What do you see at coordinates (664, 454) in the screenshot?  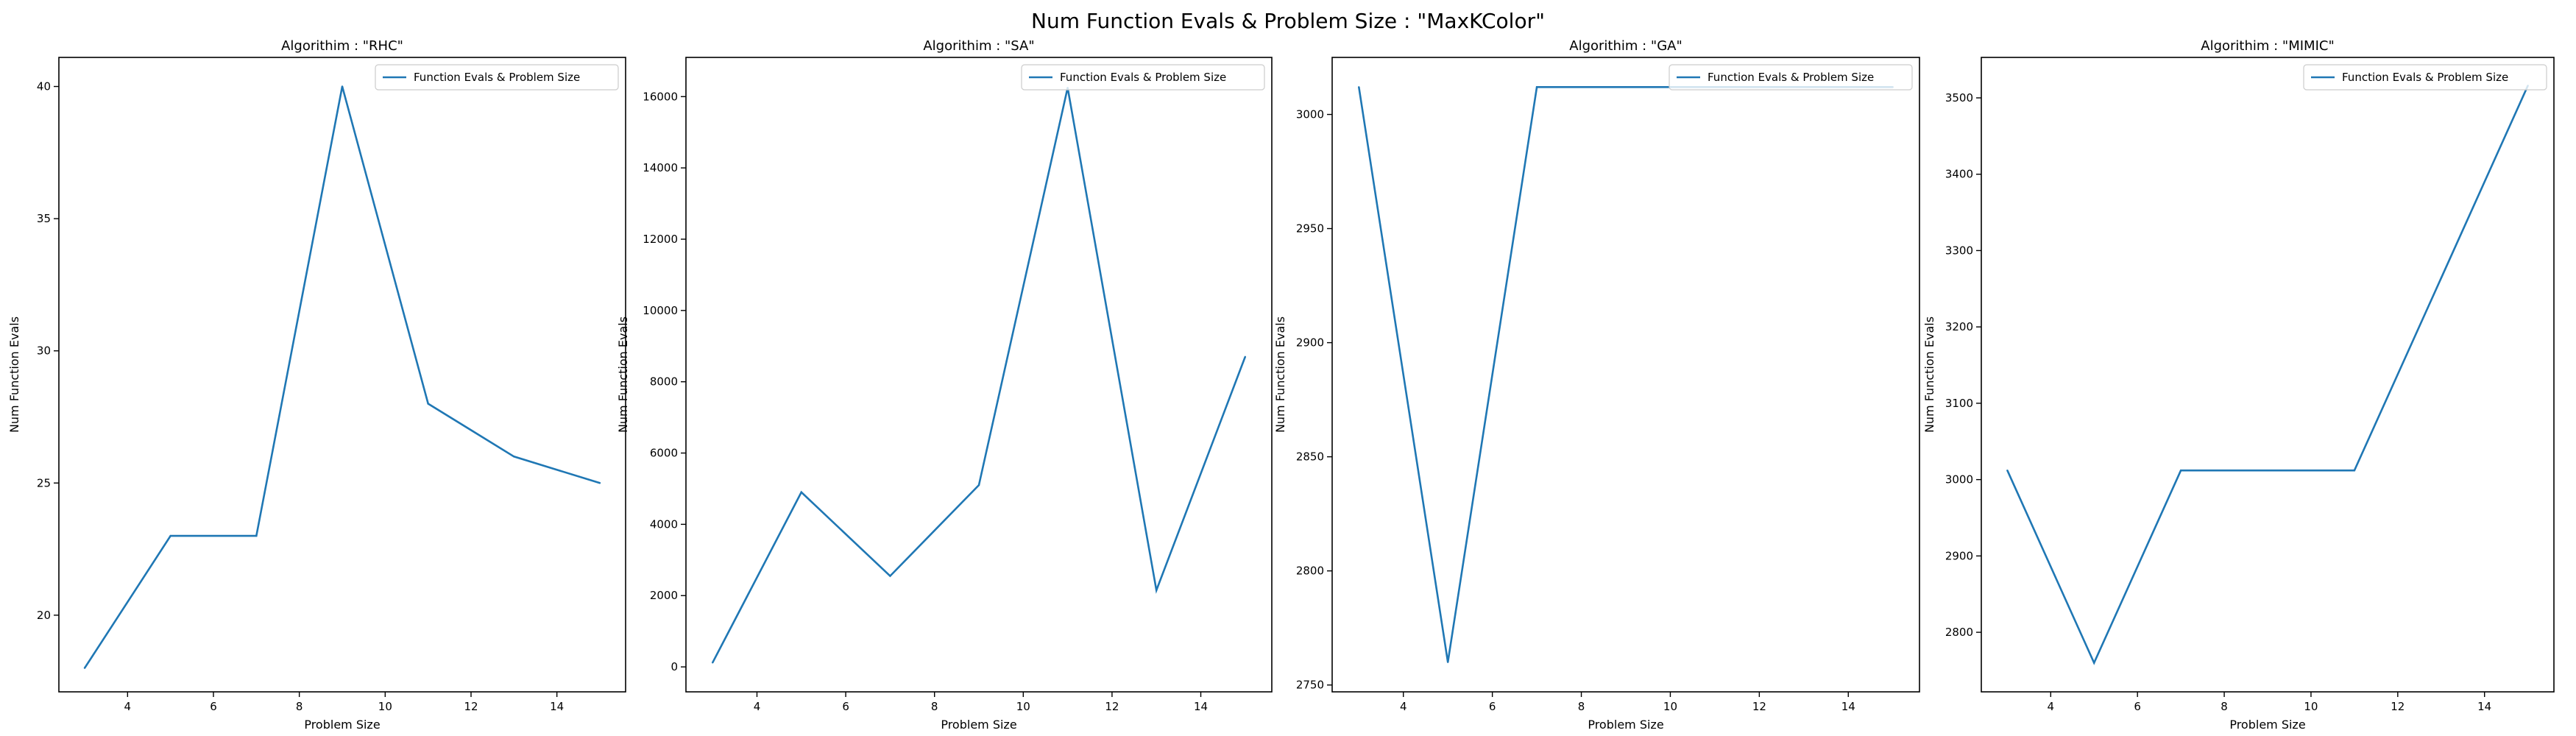 I see `y-tick-label: 6000` at bounding box center [664, 454].